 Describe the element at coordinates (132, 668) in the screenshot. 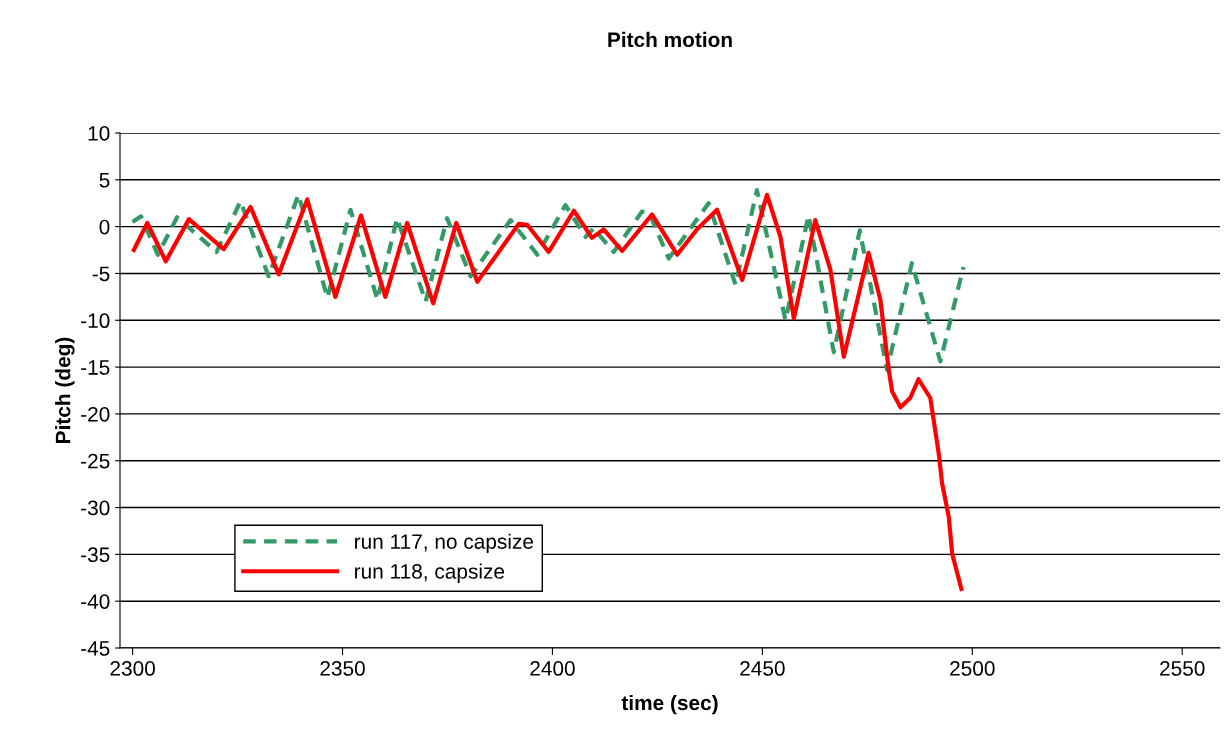

I see `x-tick-label: 2300` at that location.